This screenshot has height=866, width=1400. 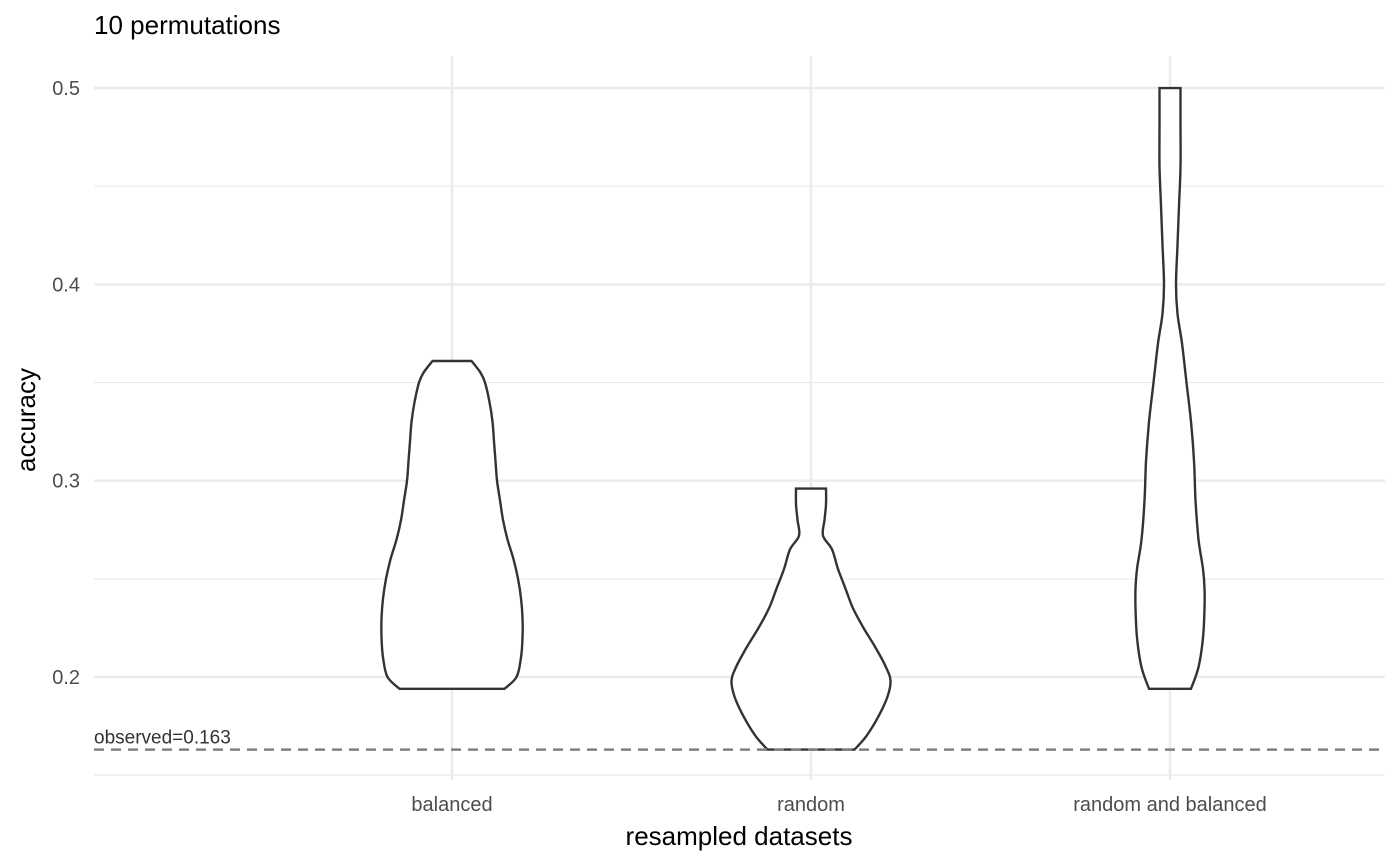 I want to click on x-tick-label: random and balanced, so click(x=1169, y=805).